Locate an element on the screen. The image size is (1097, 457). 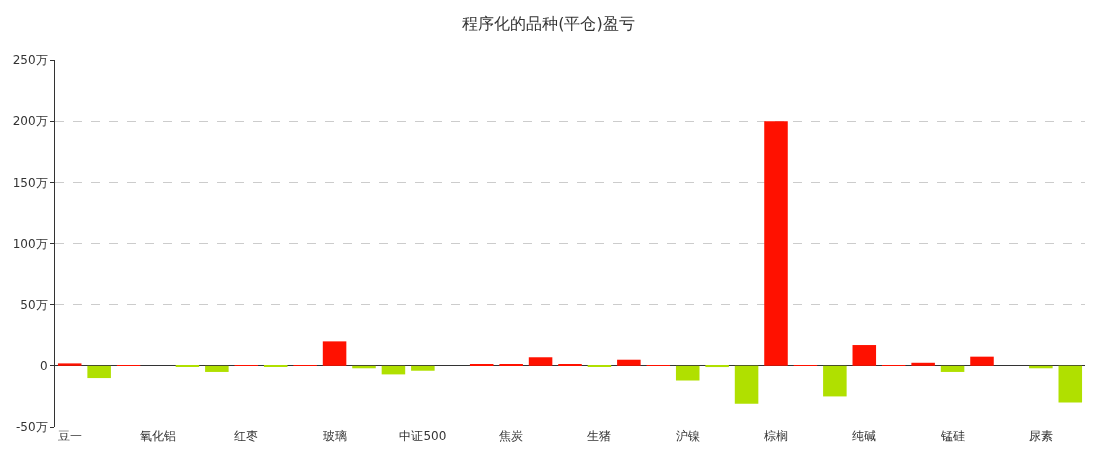
x-tick-label: 豆一 is located at coordinates (69, 436).